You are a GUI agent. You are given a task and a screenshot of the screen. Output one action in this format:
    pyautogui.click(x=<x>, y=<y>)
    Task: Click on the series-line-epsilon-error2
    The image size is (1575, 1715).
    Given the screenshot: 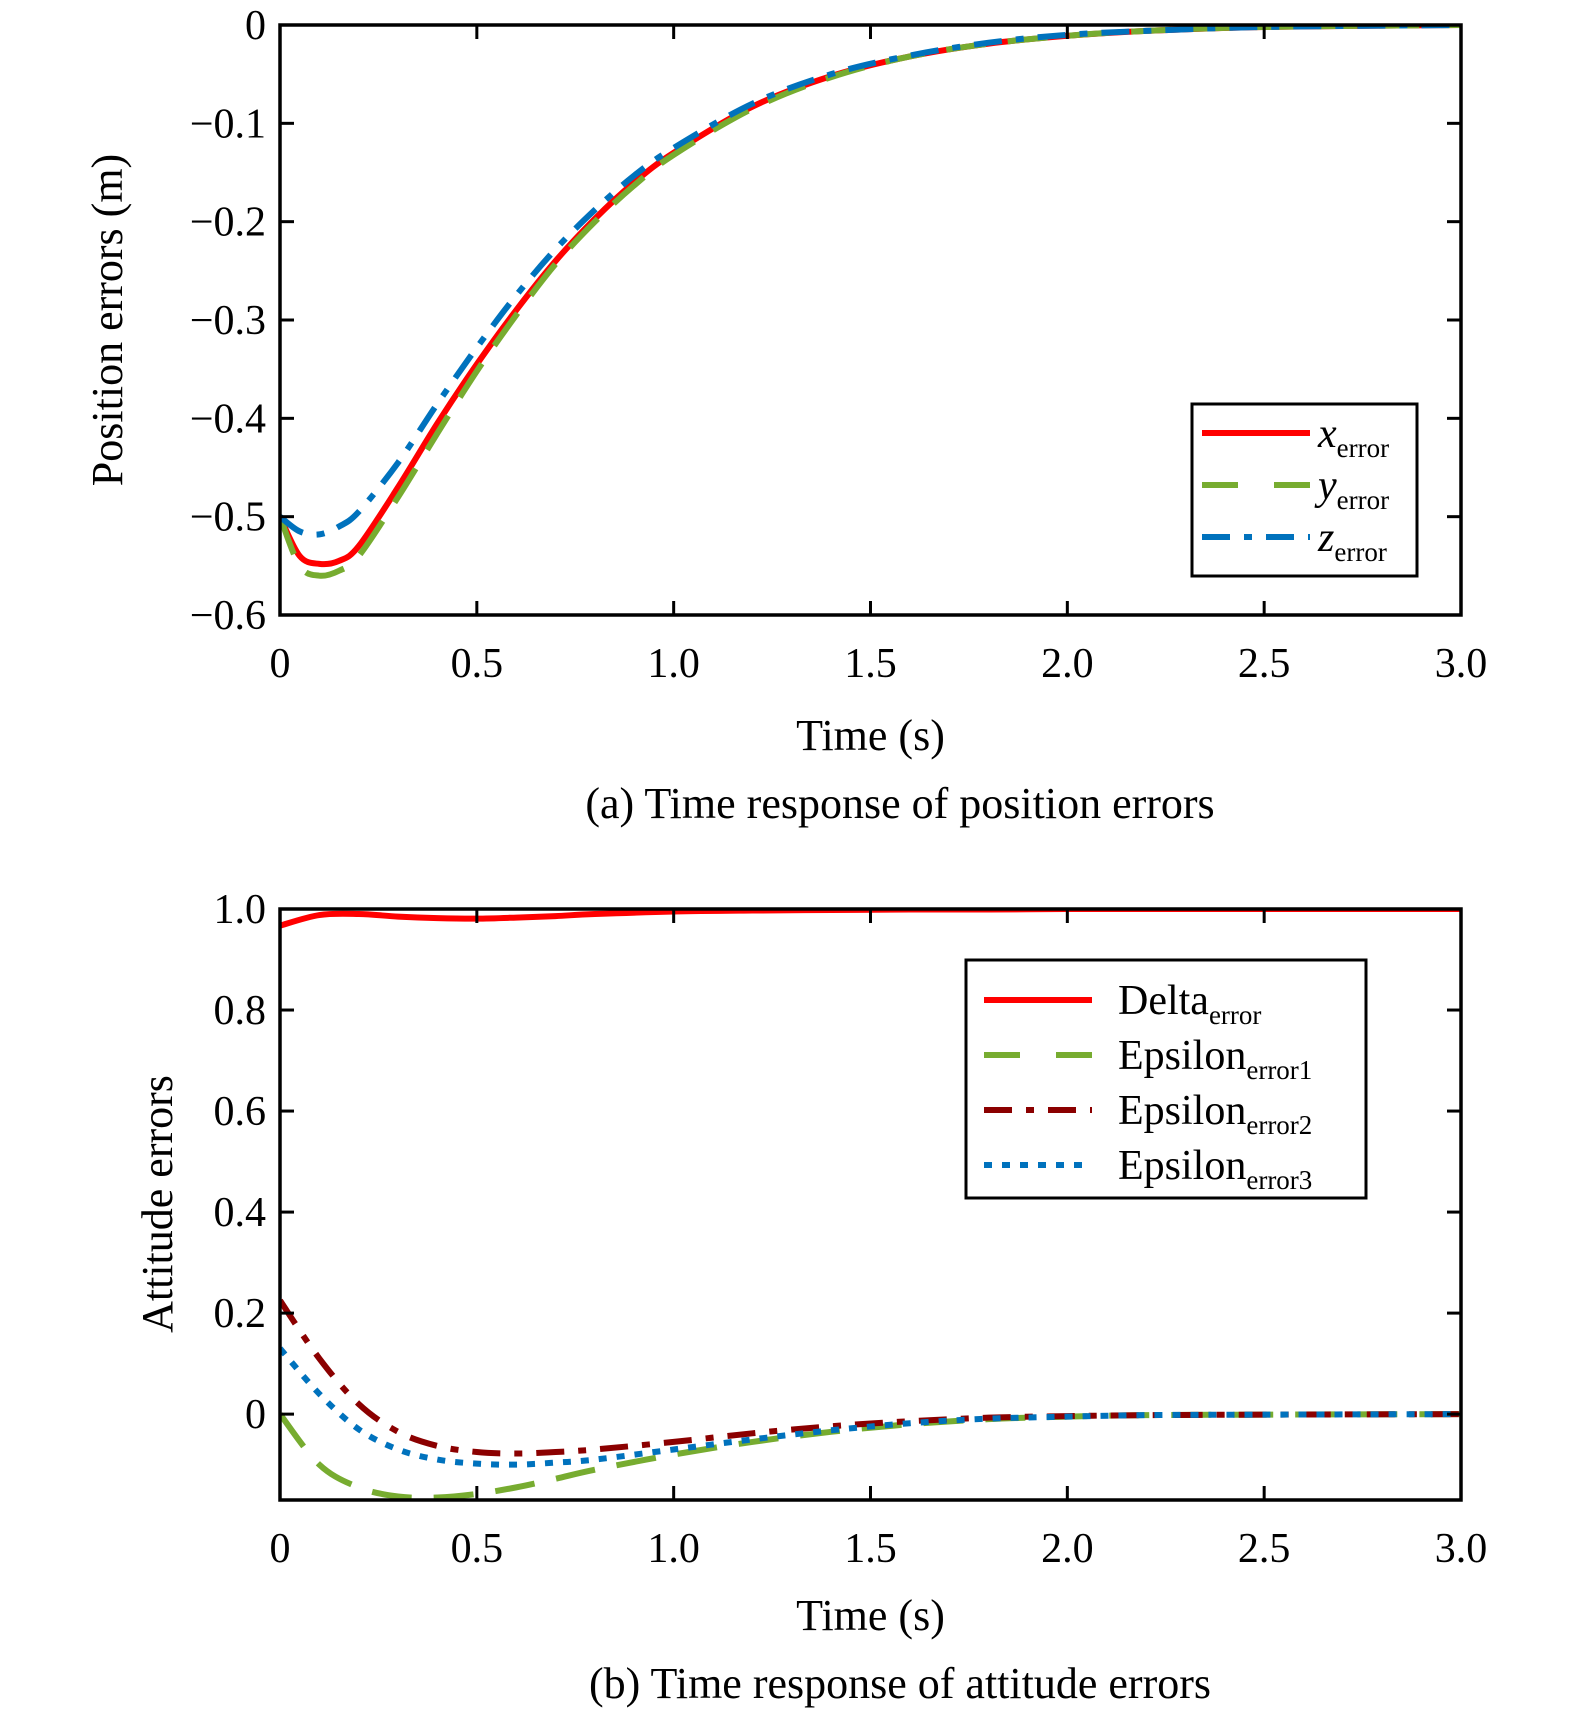 What is the action you would take?
    pyautogui.click(x=870, y=1377)
    